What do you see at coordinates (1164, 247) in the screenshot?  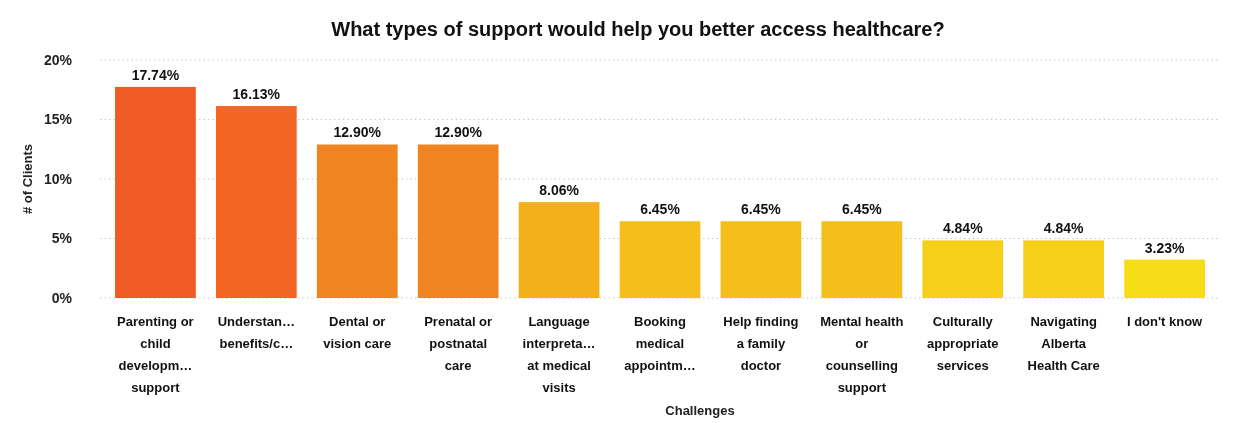 I see `data-label: 3.23%` at bounding box center [1164, 247].